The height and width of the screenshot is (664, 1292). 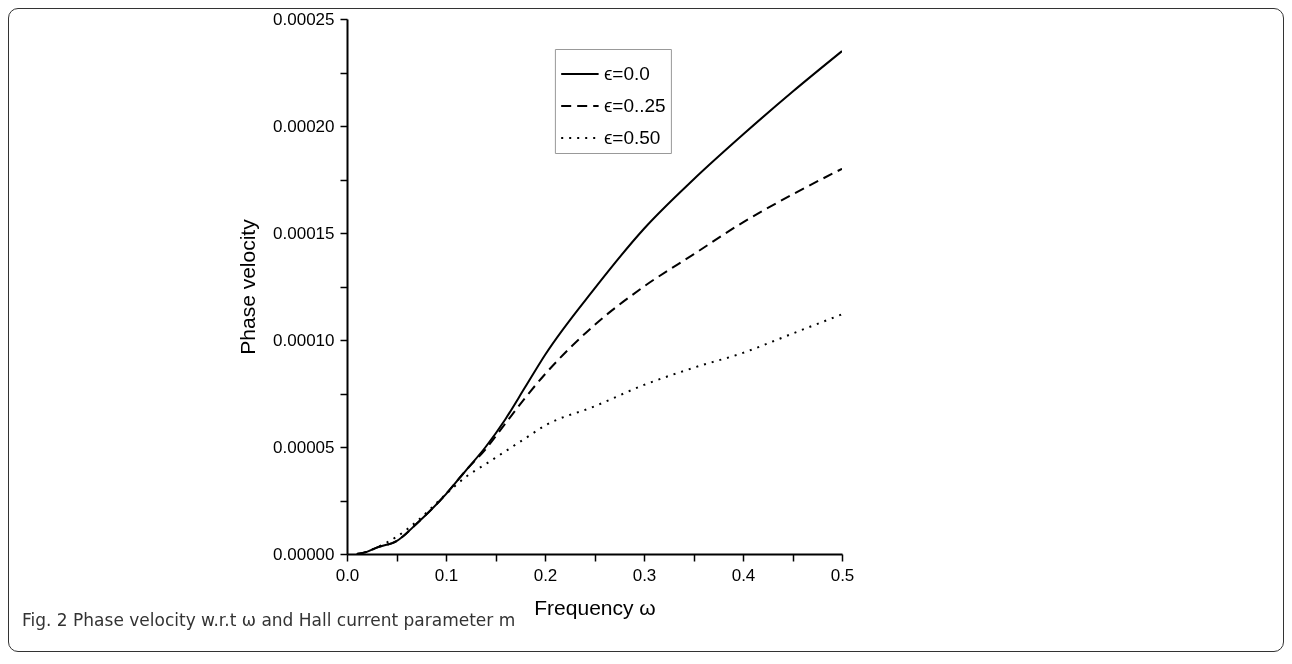 What do you see at coordinates (644, 575) in the screenshot?
I see `x-tick-label: 0.3` at bounding box center [644, 575].